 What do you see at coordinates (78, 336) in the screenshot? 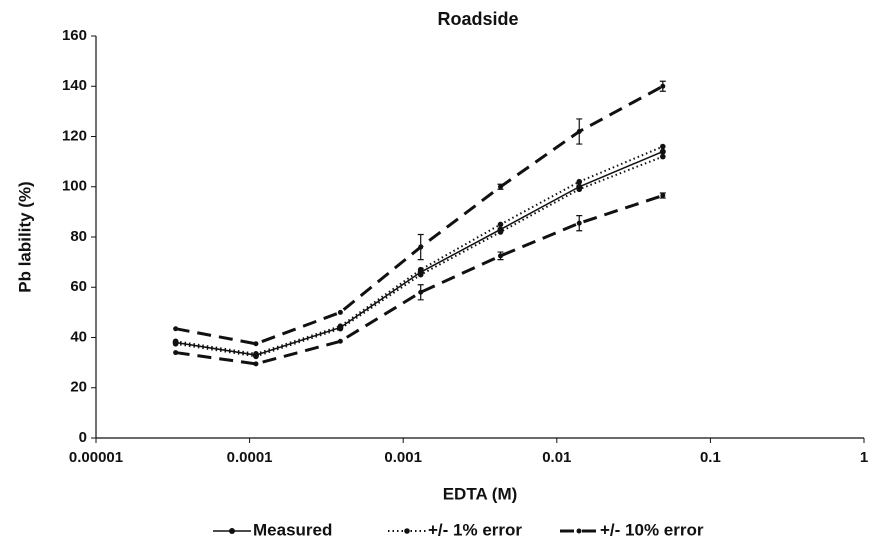
I see `y-tick-label: 40` at bounding box center [78, 336].